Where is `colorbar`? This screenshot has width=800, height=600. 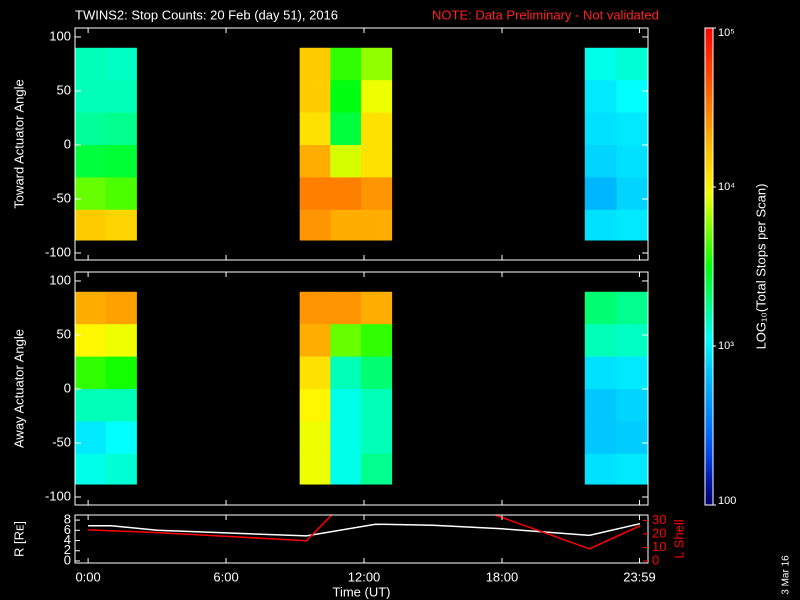 colorbar is located at coordinates (709, 266).